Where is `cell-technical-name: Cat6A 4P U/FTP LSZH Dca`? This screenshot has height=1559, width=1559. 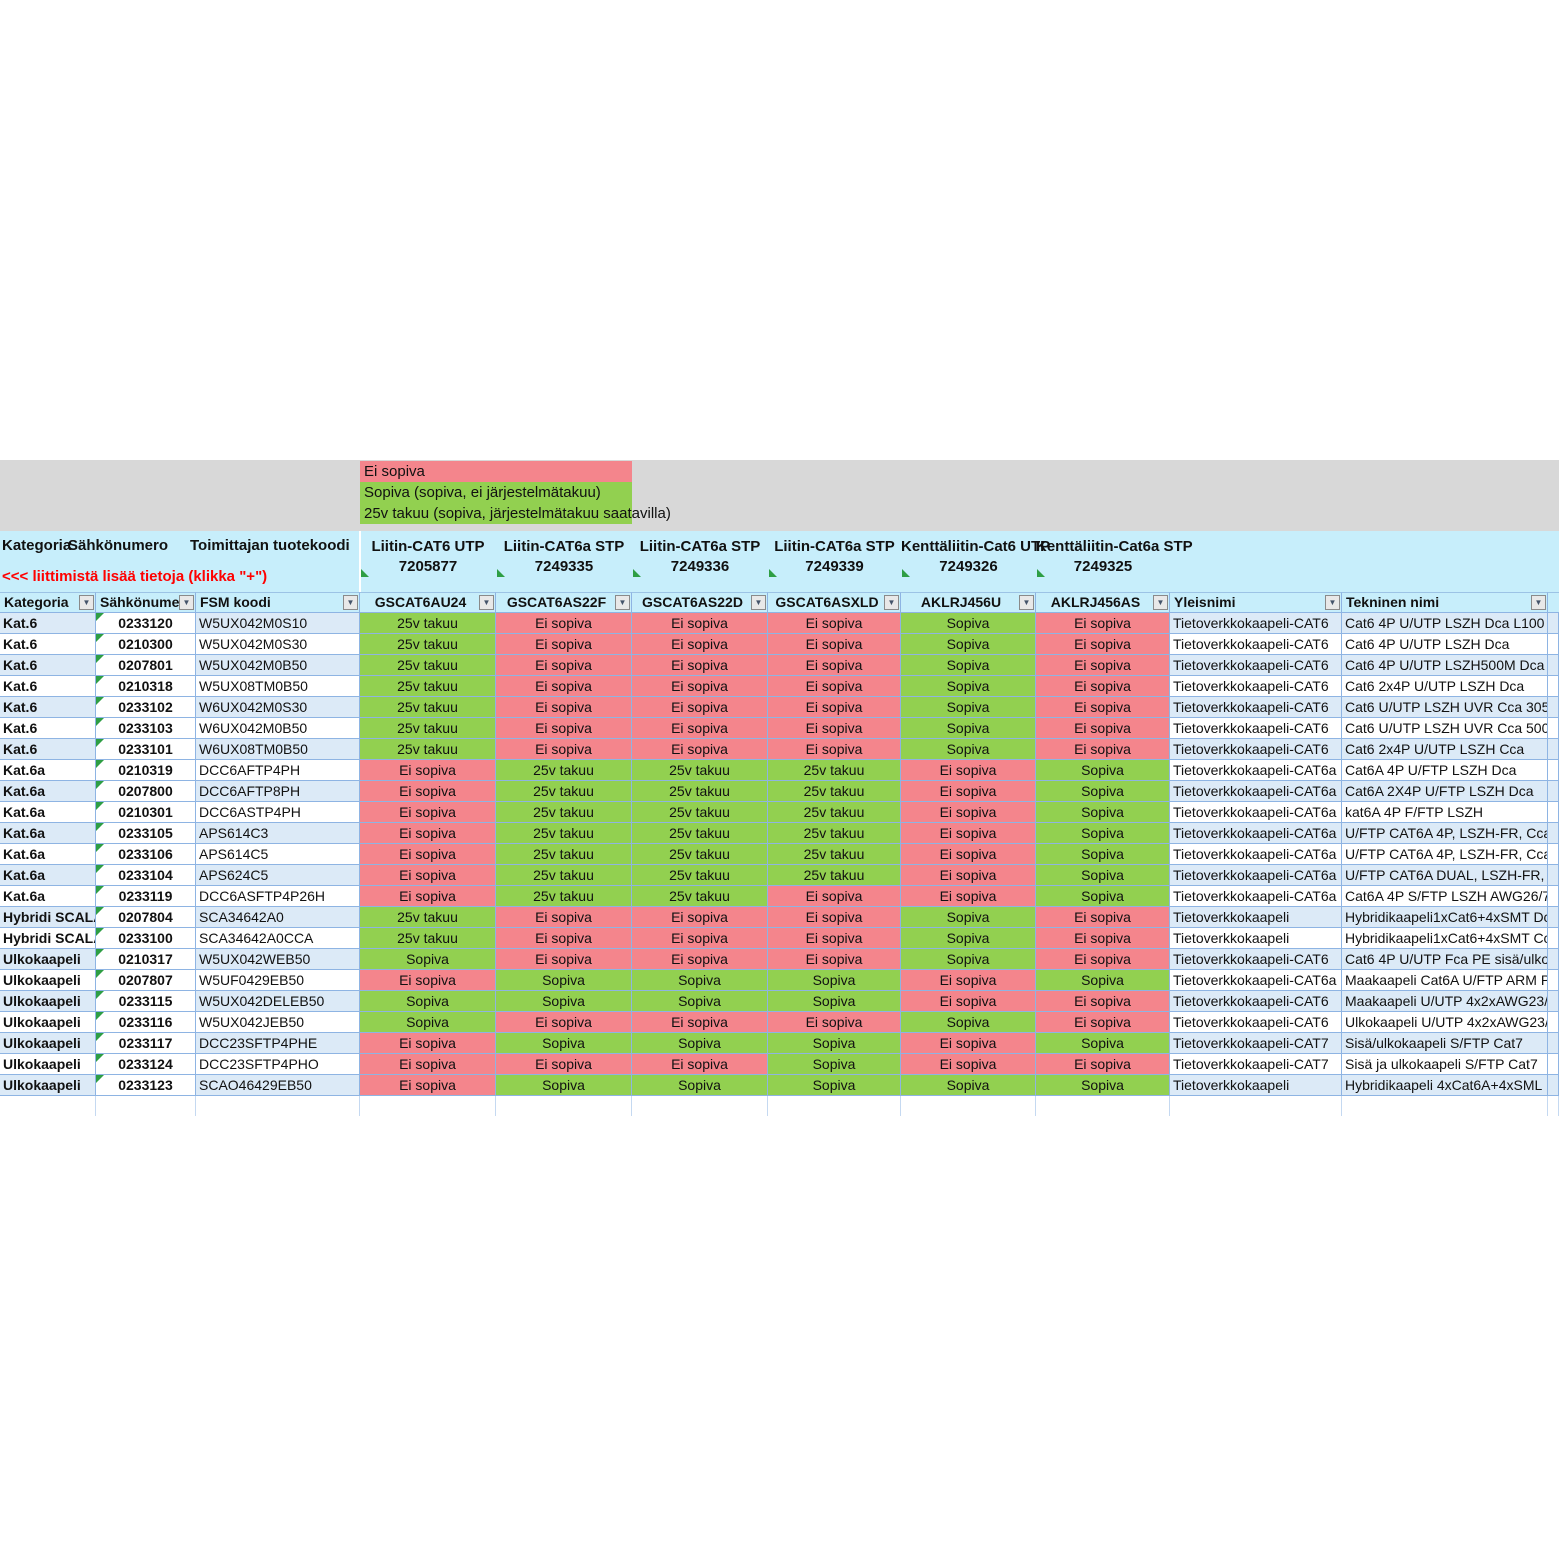
cell-technical-name: Cat6A 4P U/FTP LSZH Dca is located at coordinates (1445, 770).